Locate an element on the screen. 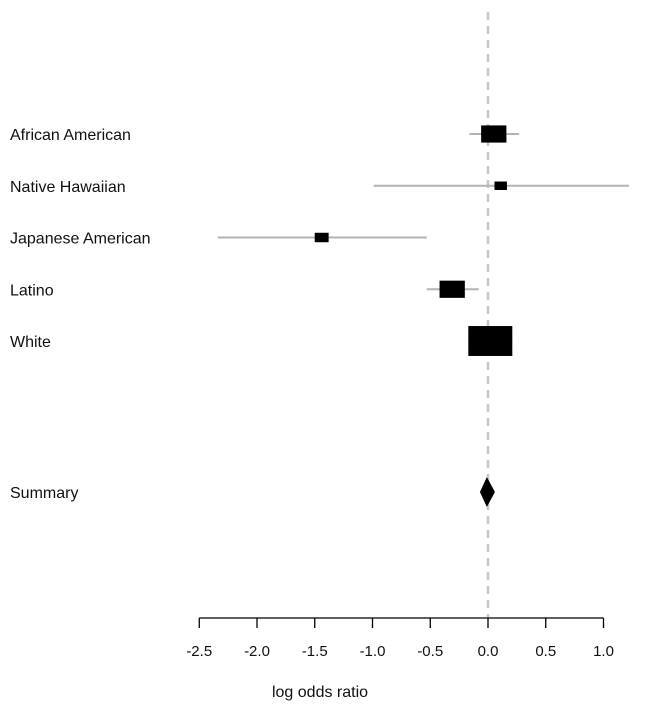 The height and width of the screenshot is (704, 650). x-axis-title: log odds ratio is located at coordinates (320, 692).